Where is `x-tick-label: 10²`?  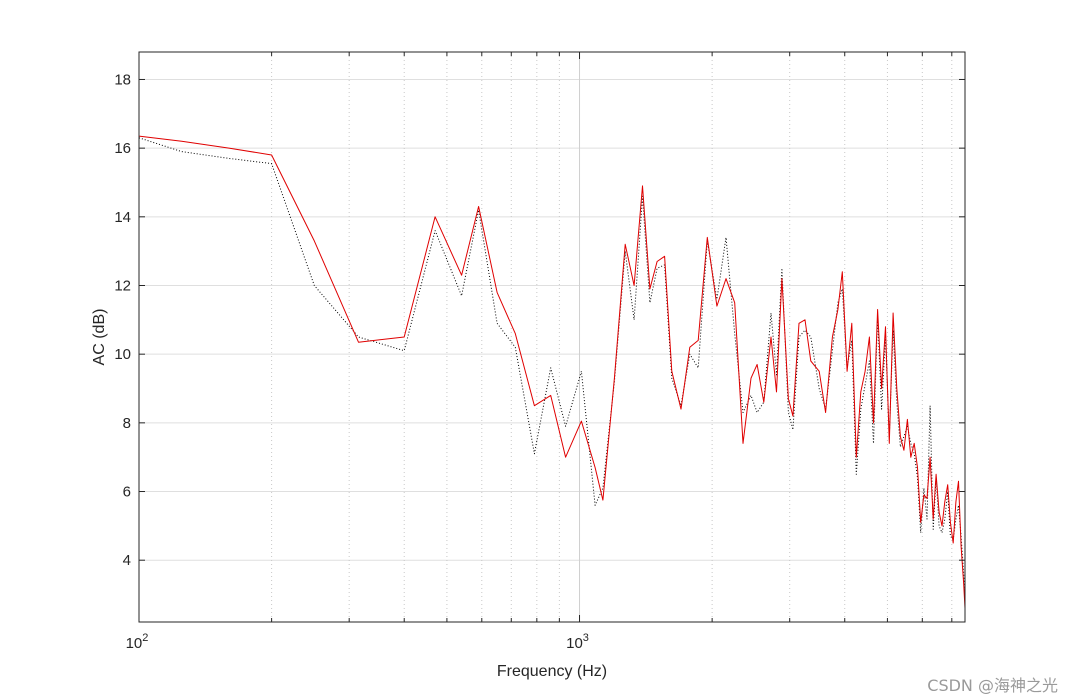 x-tick-label: 10² is located at coordinates (137, 642).